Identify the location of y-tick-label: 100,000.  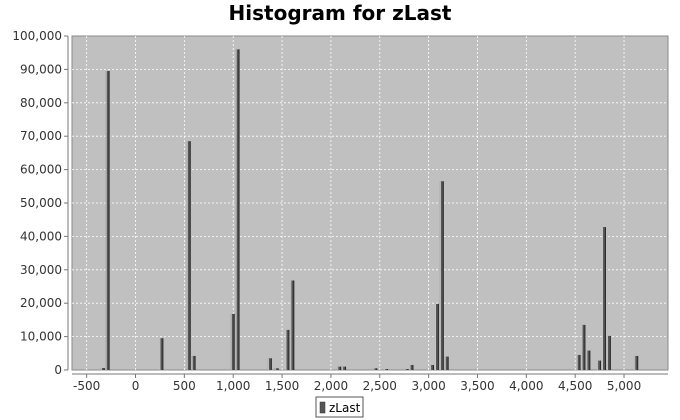
(37, 36).